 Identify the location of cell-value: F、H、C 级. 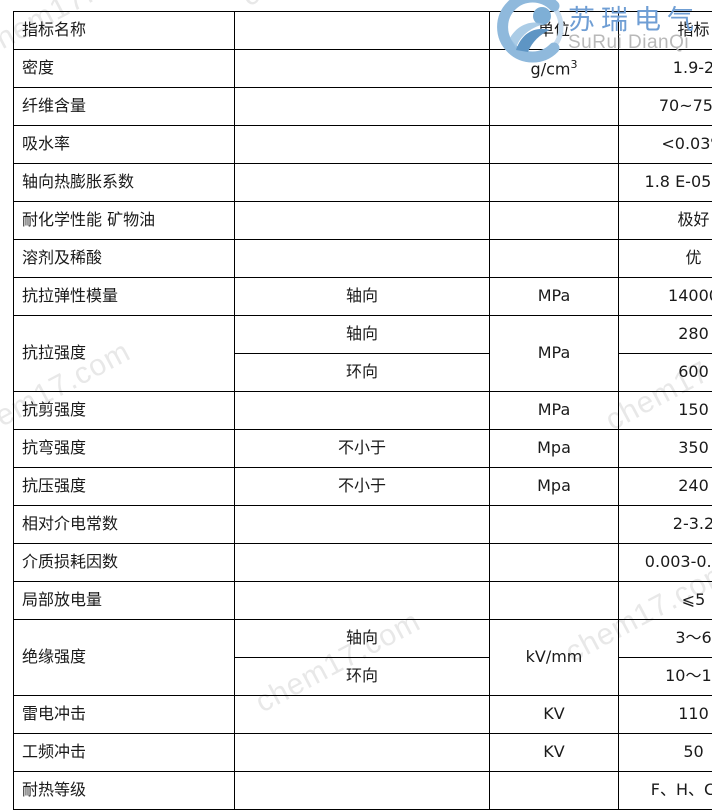
(665, 791).